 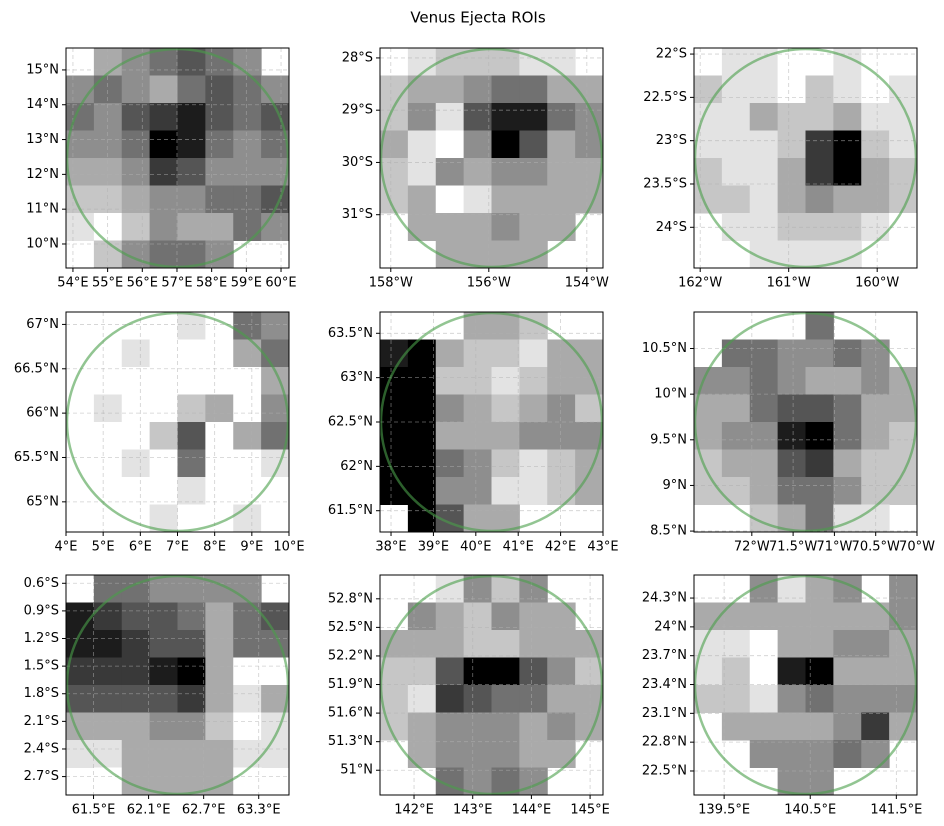 I want to click on y-tick-label: 10.5°N, so click(x=664, y=348).